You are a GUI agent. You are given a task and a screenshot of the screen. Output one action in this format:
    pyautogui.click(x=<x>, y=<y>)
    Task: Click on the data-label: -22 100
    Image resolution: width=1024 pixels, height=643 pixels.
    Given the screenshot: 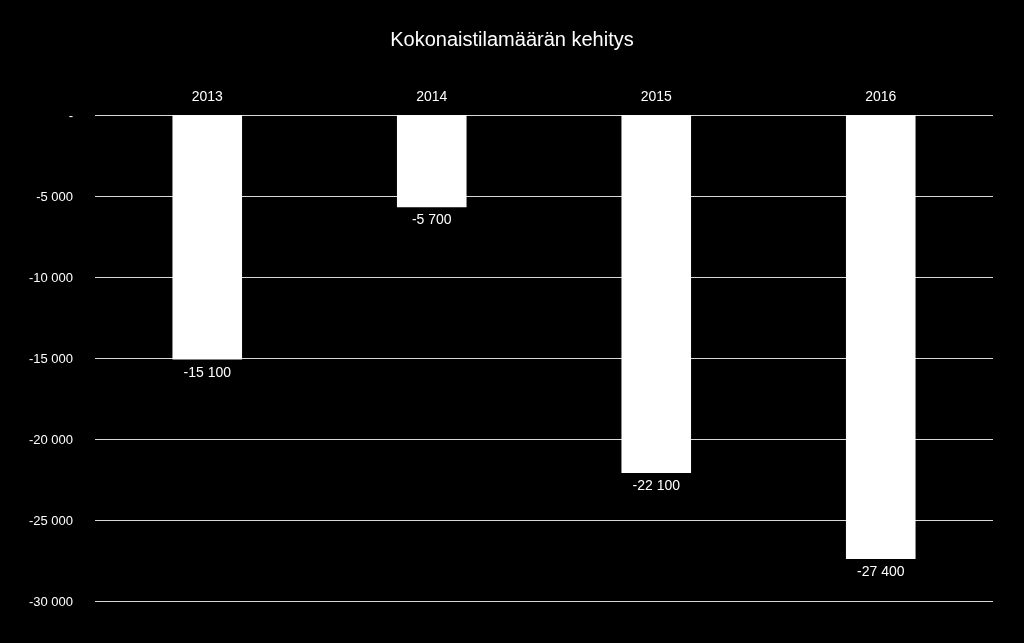 What is the action you would take?
    pyautogui.click(x=656, y=485)
    